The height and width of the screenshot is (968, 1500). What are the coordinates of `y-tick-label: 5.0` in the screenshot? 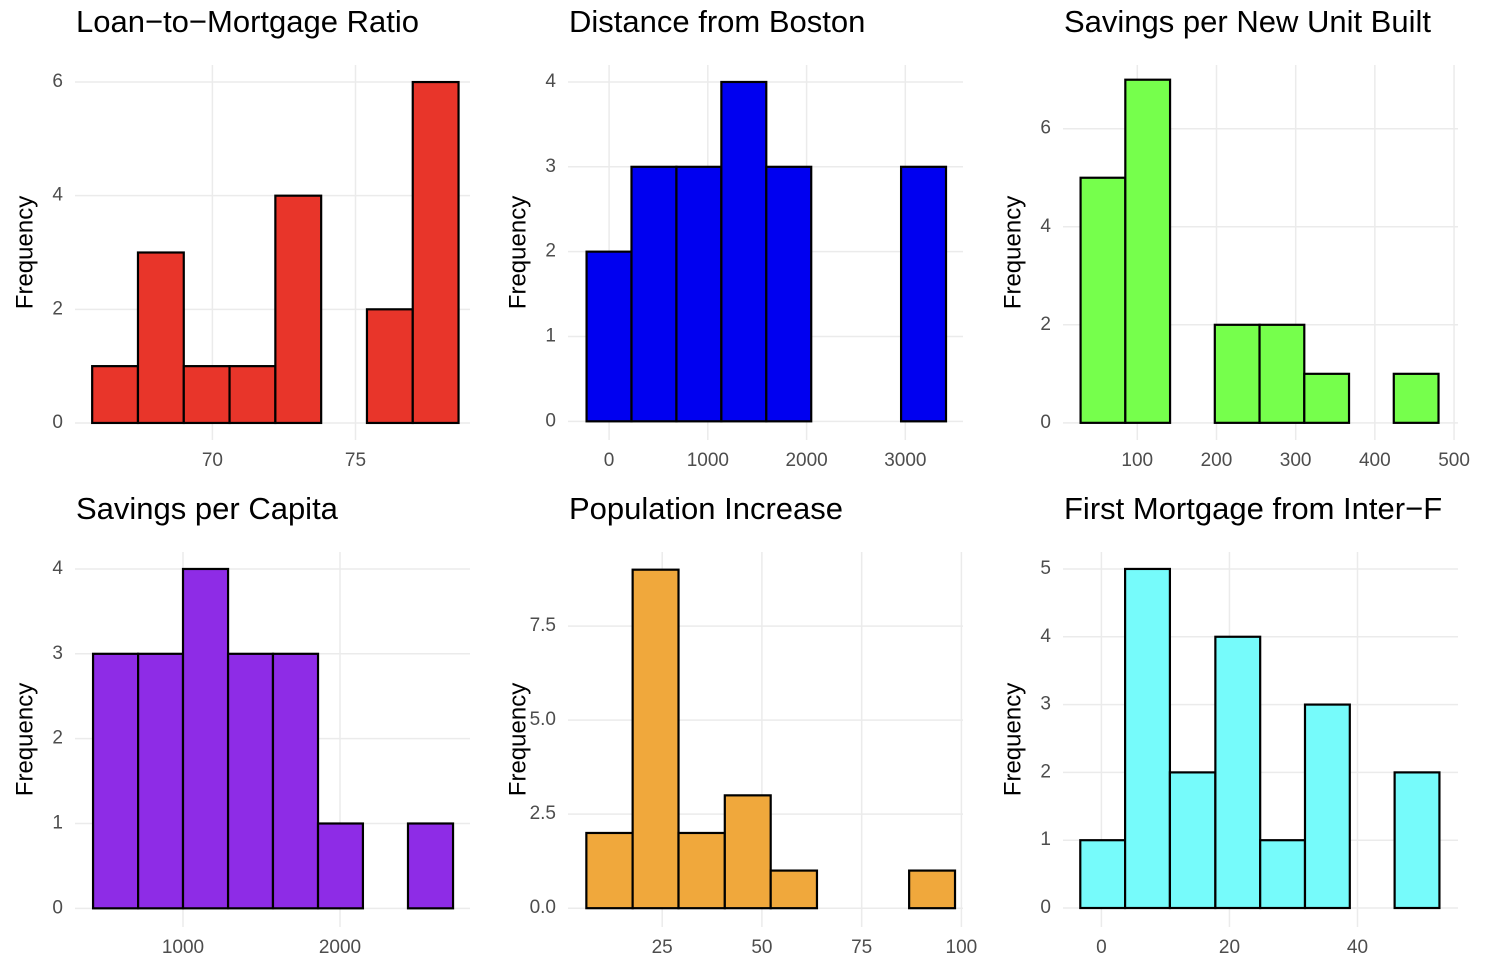 It's located at (543, 719).